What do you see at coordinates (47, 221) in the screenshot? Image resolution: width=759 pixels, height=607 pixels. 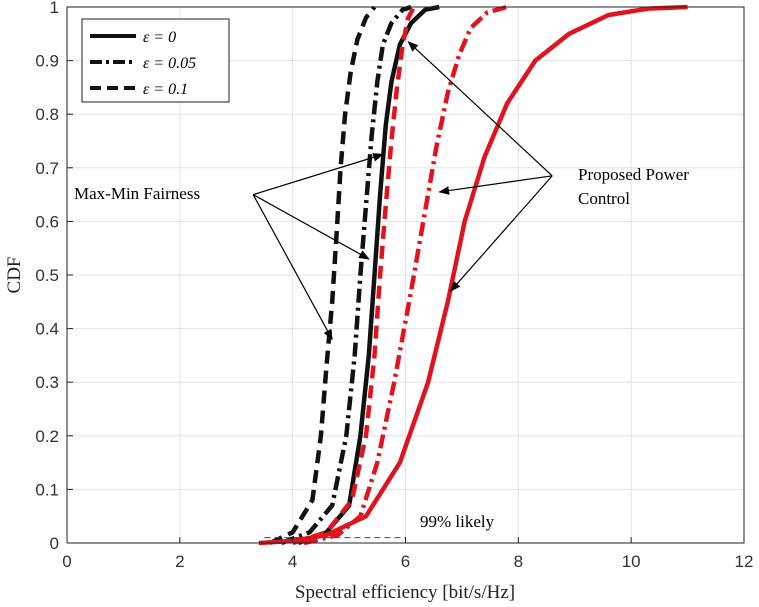 I see `y-tick-label: 0.6` at bounding box center [47, 221].